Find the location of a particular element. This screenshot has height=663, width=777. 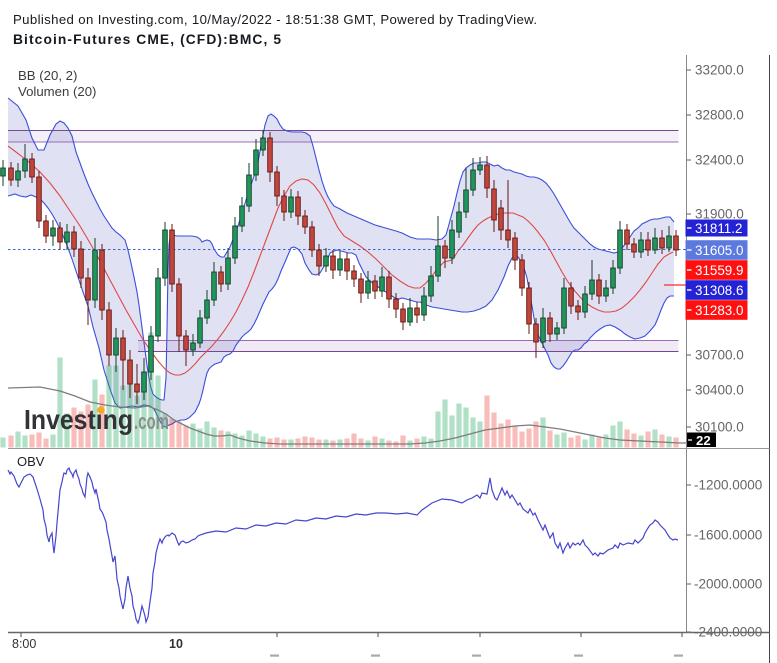

svg-text: Volumen (20) is located at coordinates (57, 91).